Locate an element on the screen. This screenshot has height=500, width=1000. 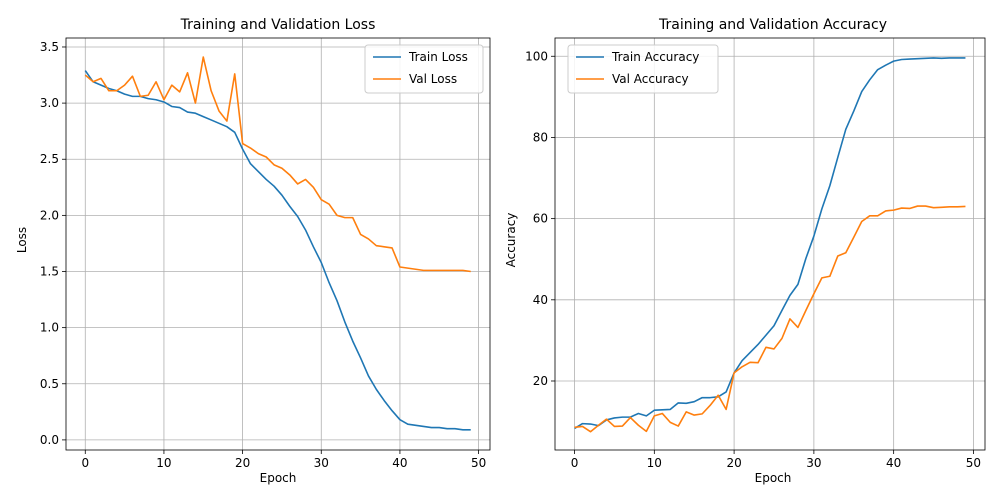
accuracy-x-tick-label: 50 is located at coordinates (973, 463).